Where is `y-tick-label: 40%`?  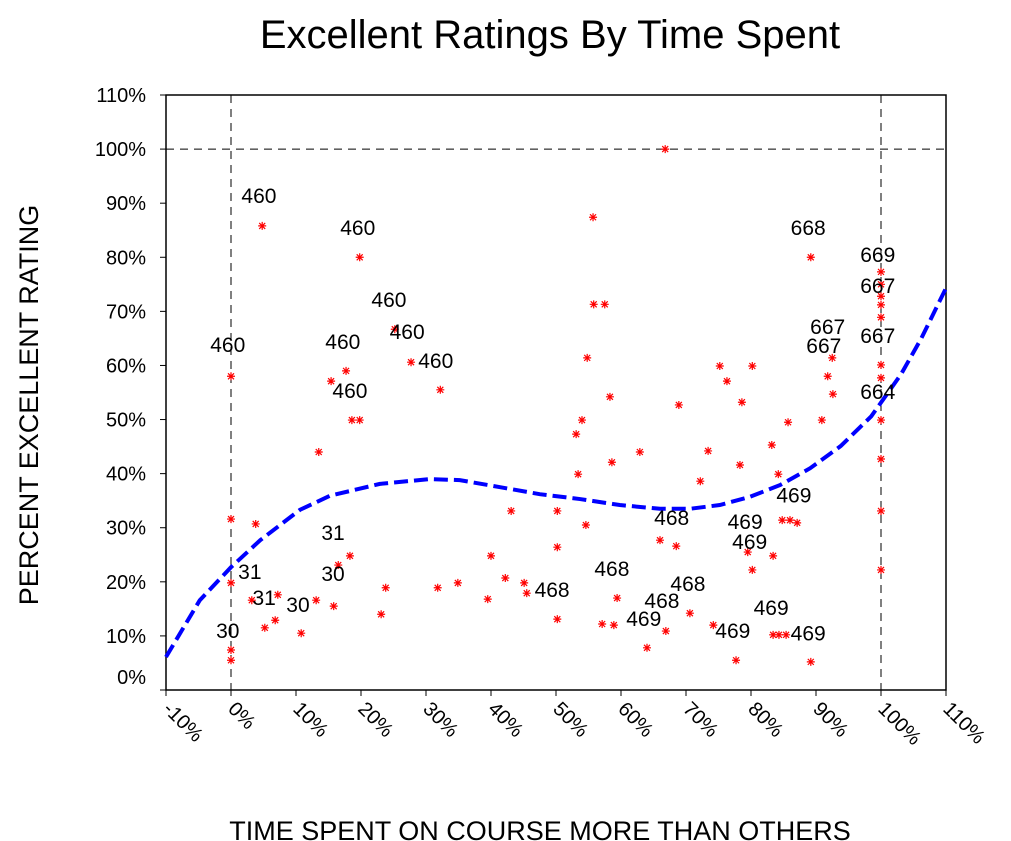 y-tick-label: 40% is located at coordinates (126, 475).